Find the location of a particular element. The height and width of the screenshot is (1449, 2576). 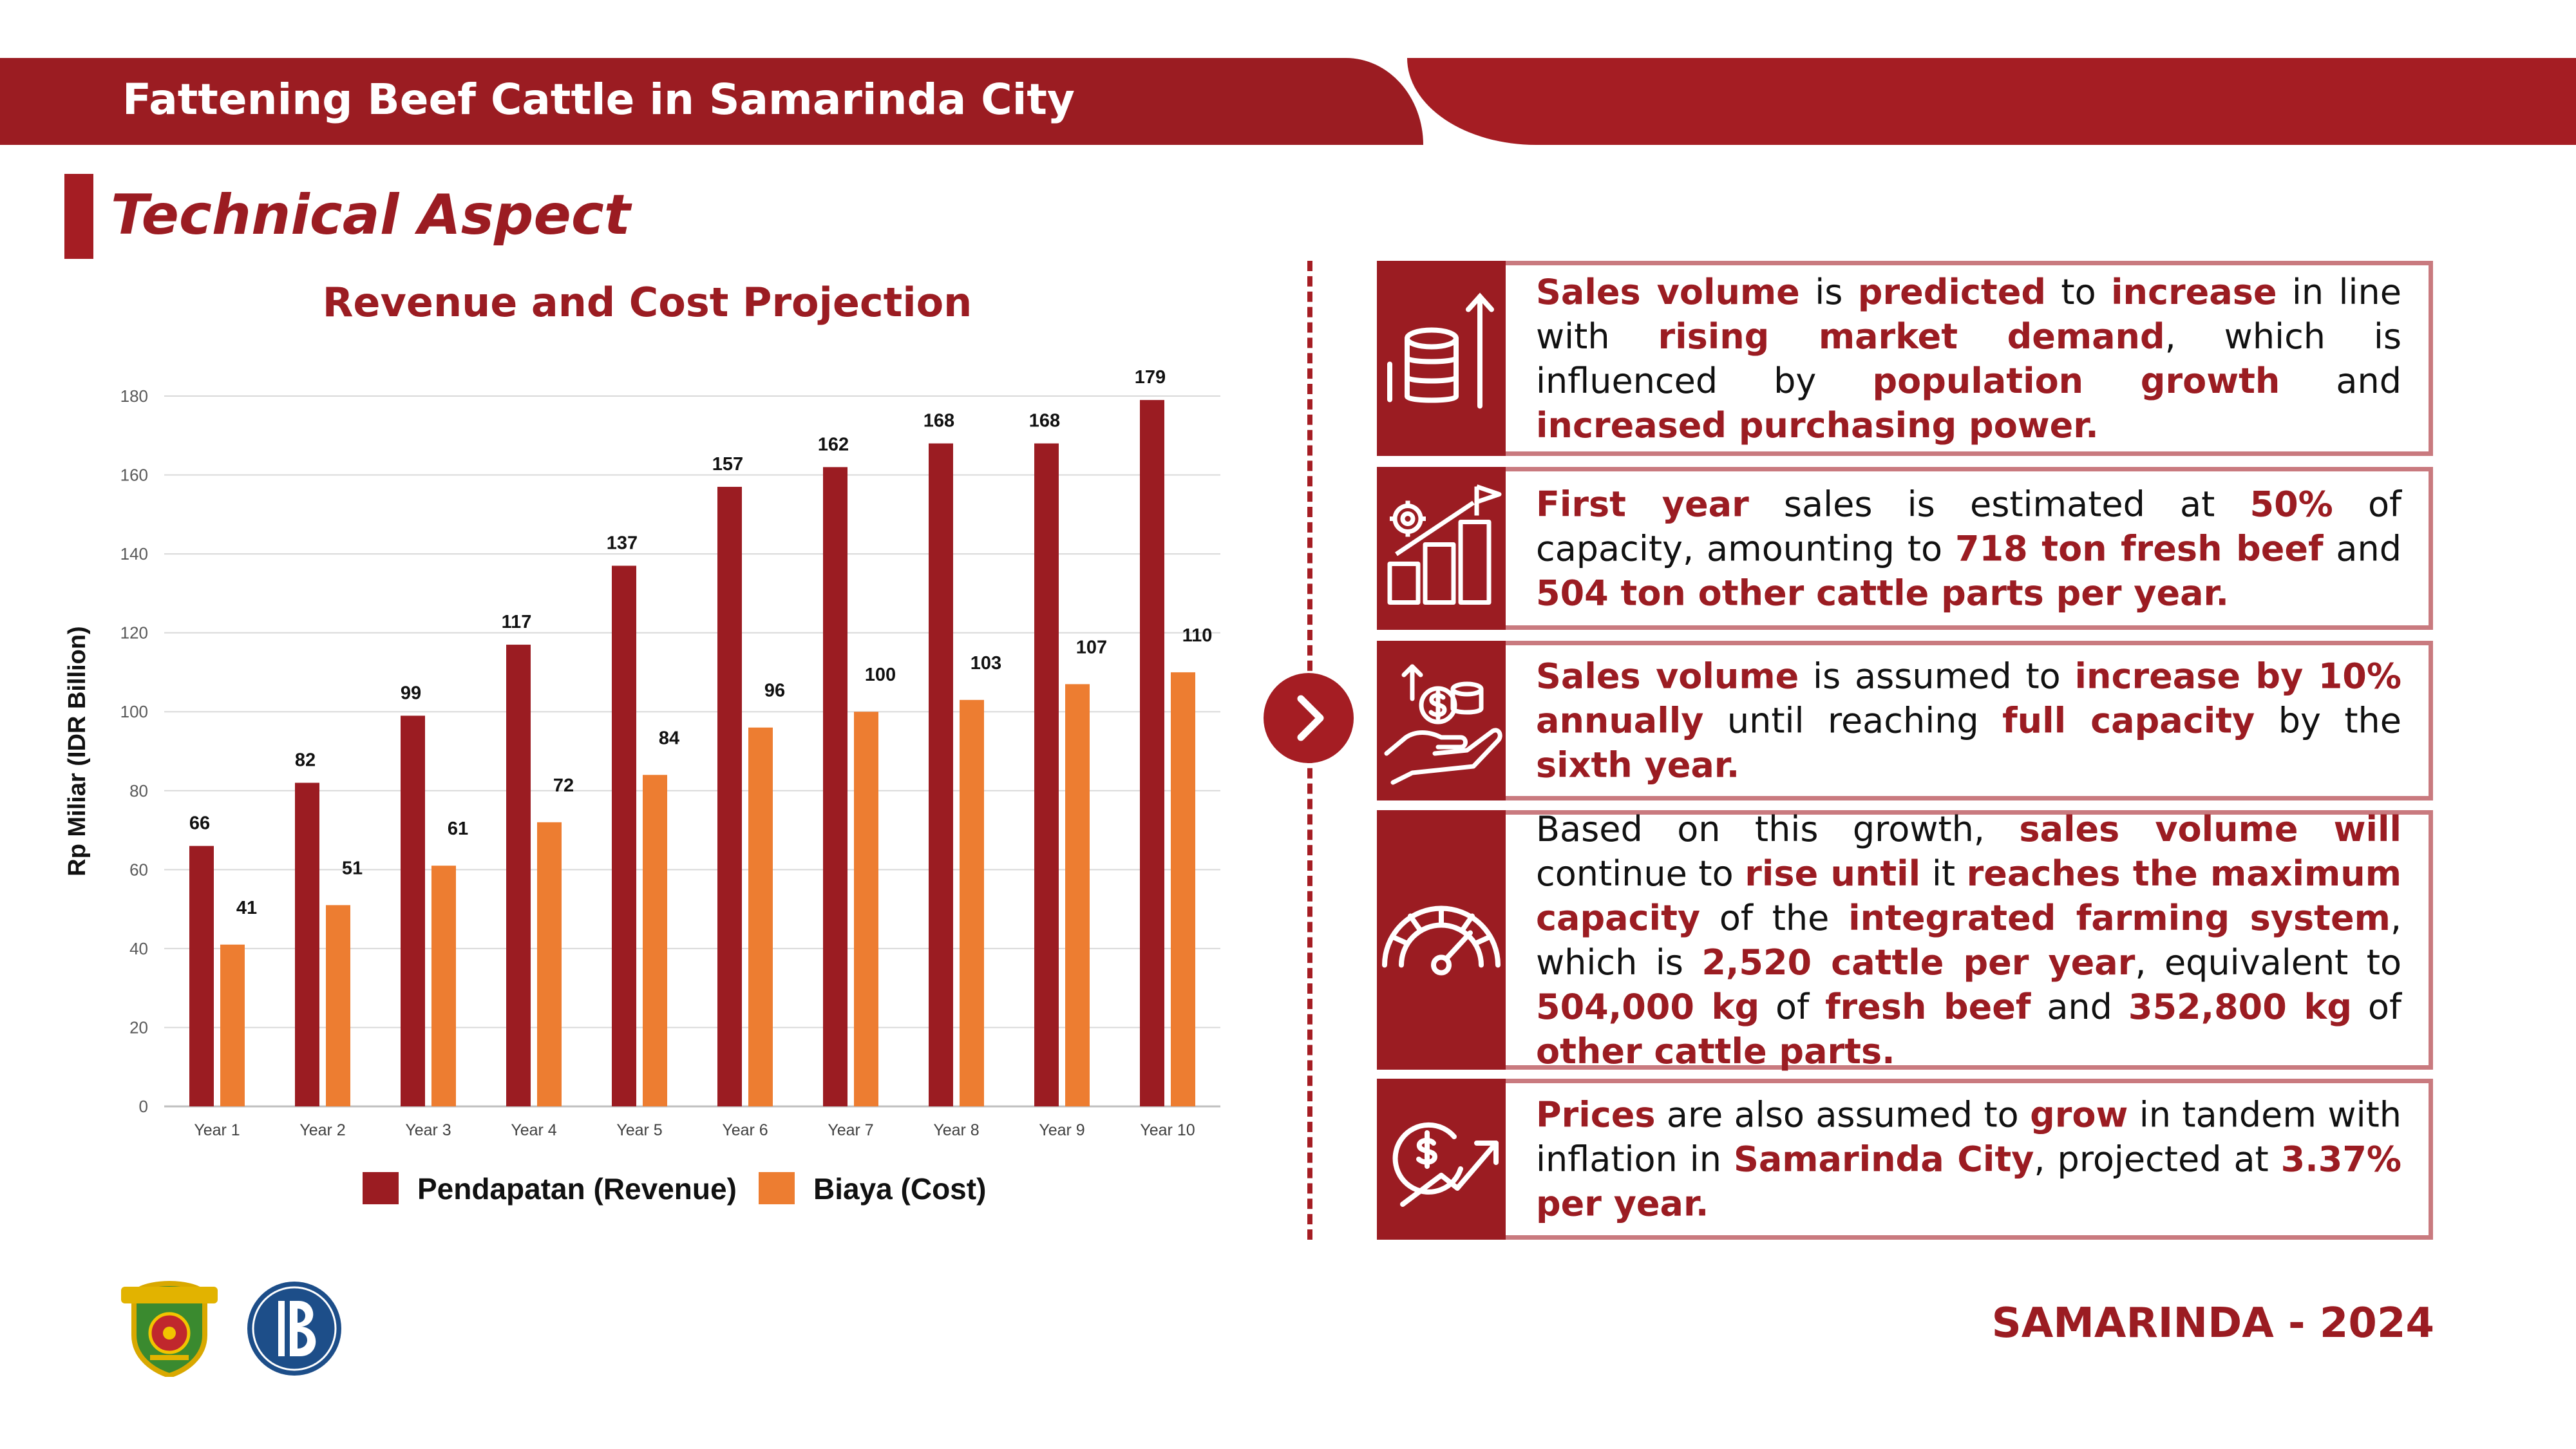

revenue-data-label: 162 is located at coordinates (834, 445).